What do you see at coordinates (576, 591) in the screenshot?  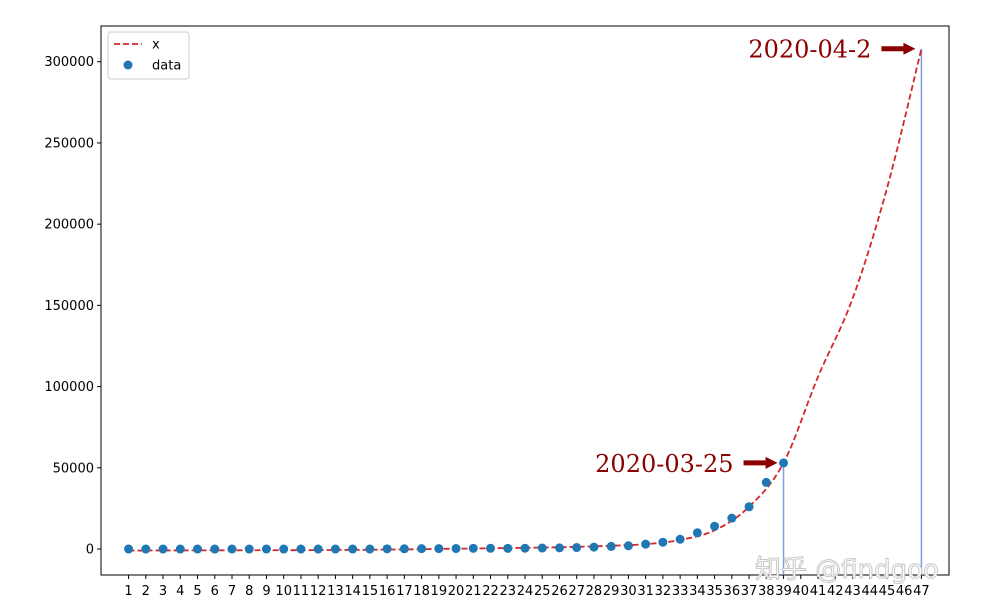 I see `x-tick-label: 27` at bounding box center [576, 591].